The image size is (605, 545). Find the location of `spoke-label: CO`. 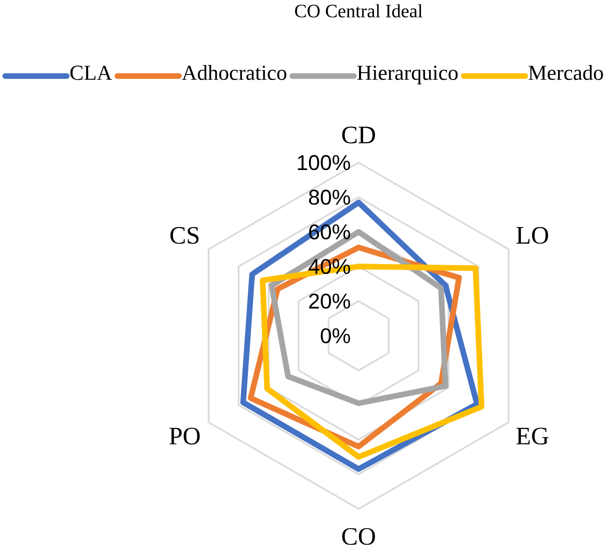

spoke-label: CO is located at coordinates (358, 536).